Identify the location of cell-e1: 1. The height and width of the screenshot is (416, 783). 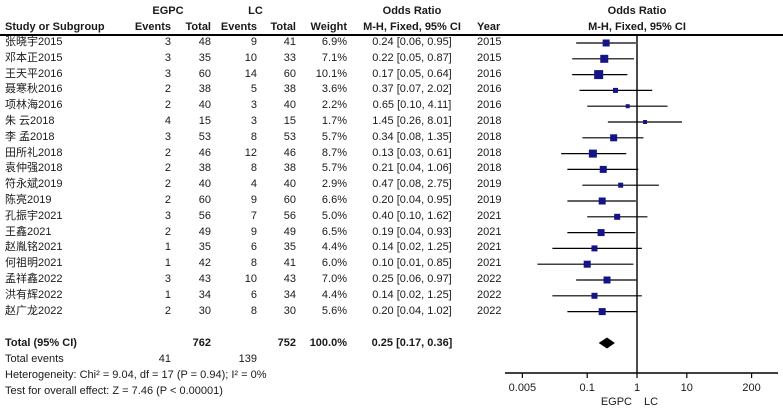
(167, 247).